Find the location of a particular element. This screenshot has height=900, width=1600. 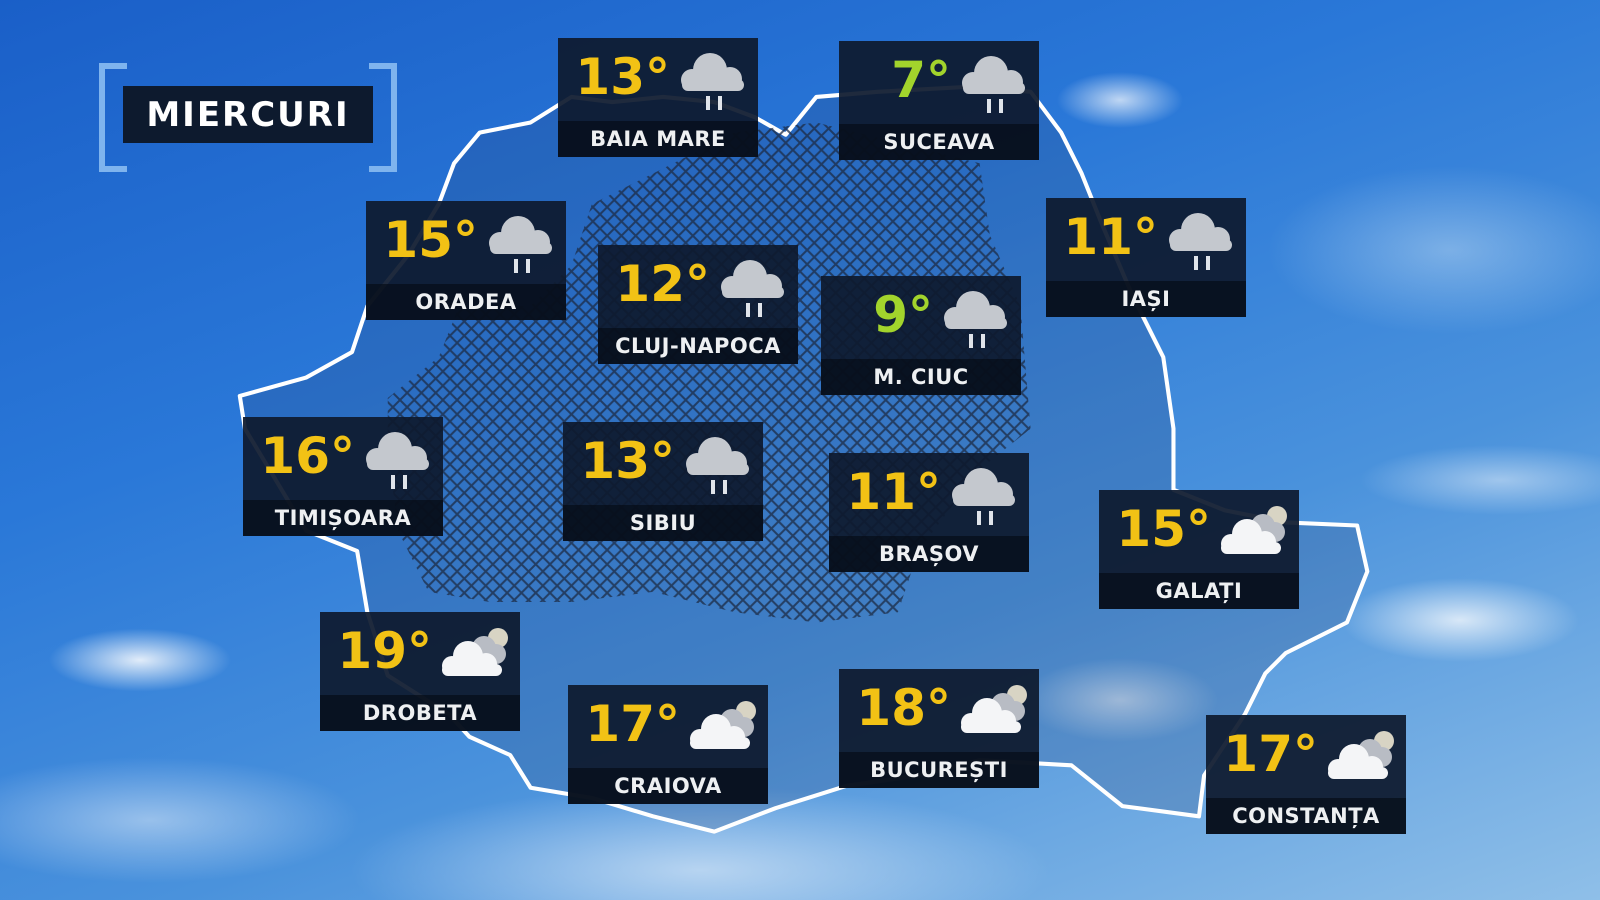

city-name: CONSTANȚA is located at coordinates (1306, 816).